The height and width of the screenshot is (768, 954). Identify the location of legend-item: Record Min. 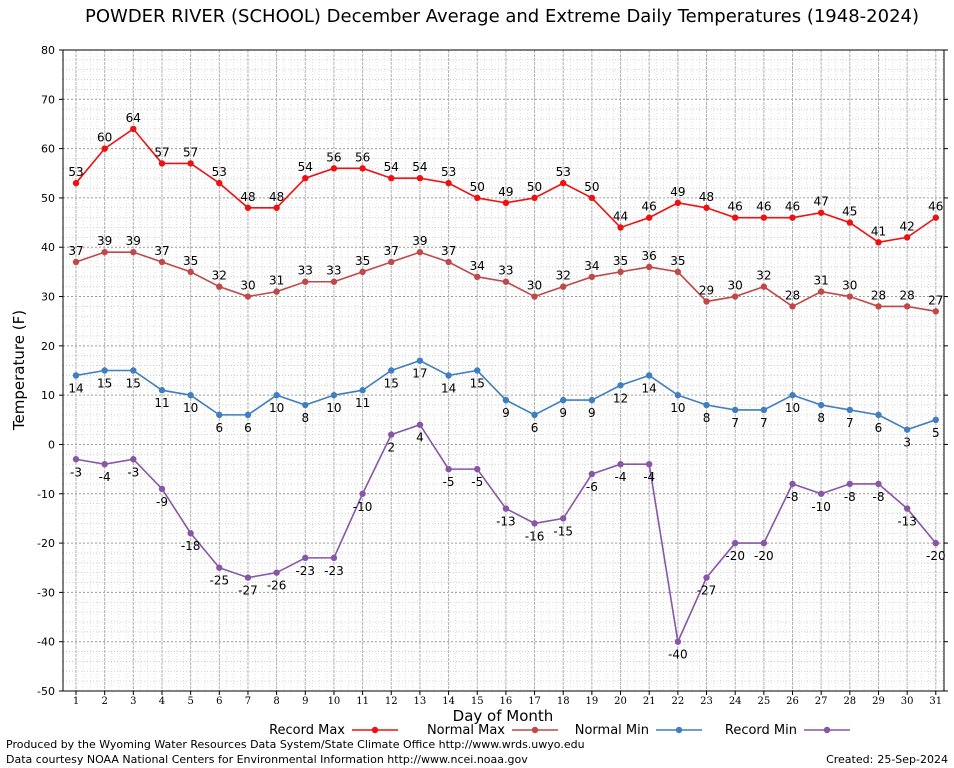
(787, 730).